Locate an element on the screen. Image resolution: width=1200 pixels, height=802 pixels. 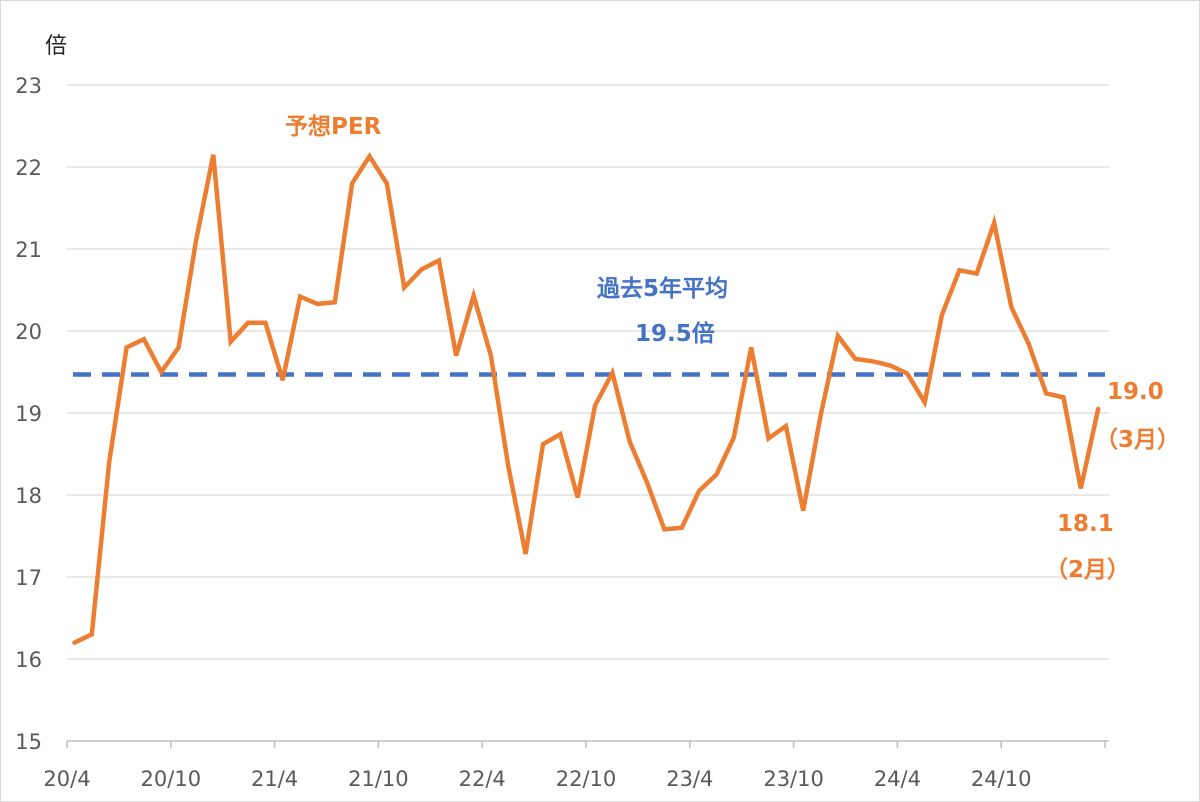
x-tick-label-1: 20/10 is located at coordinates (171, 779).